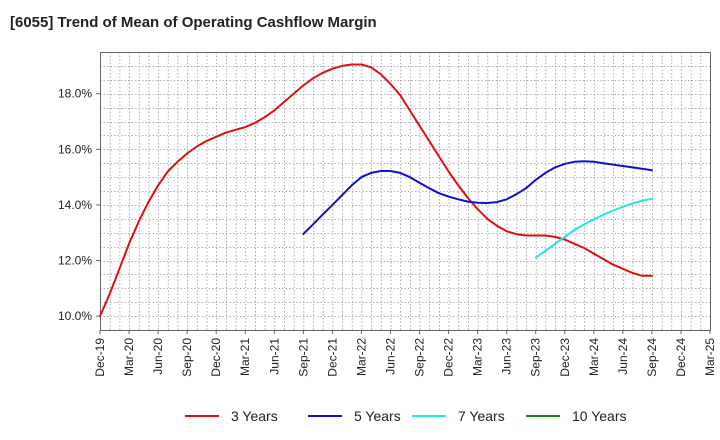  I want to click on x-tick-label: Dec-21, so click(332, 357).